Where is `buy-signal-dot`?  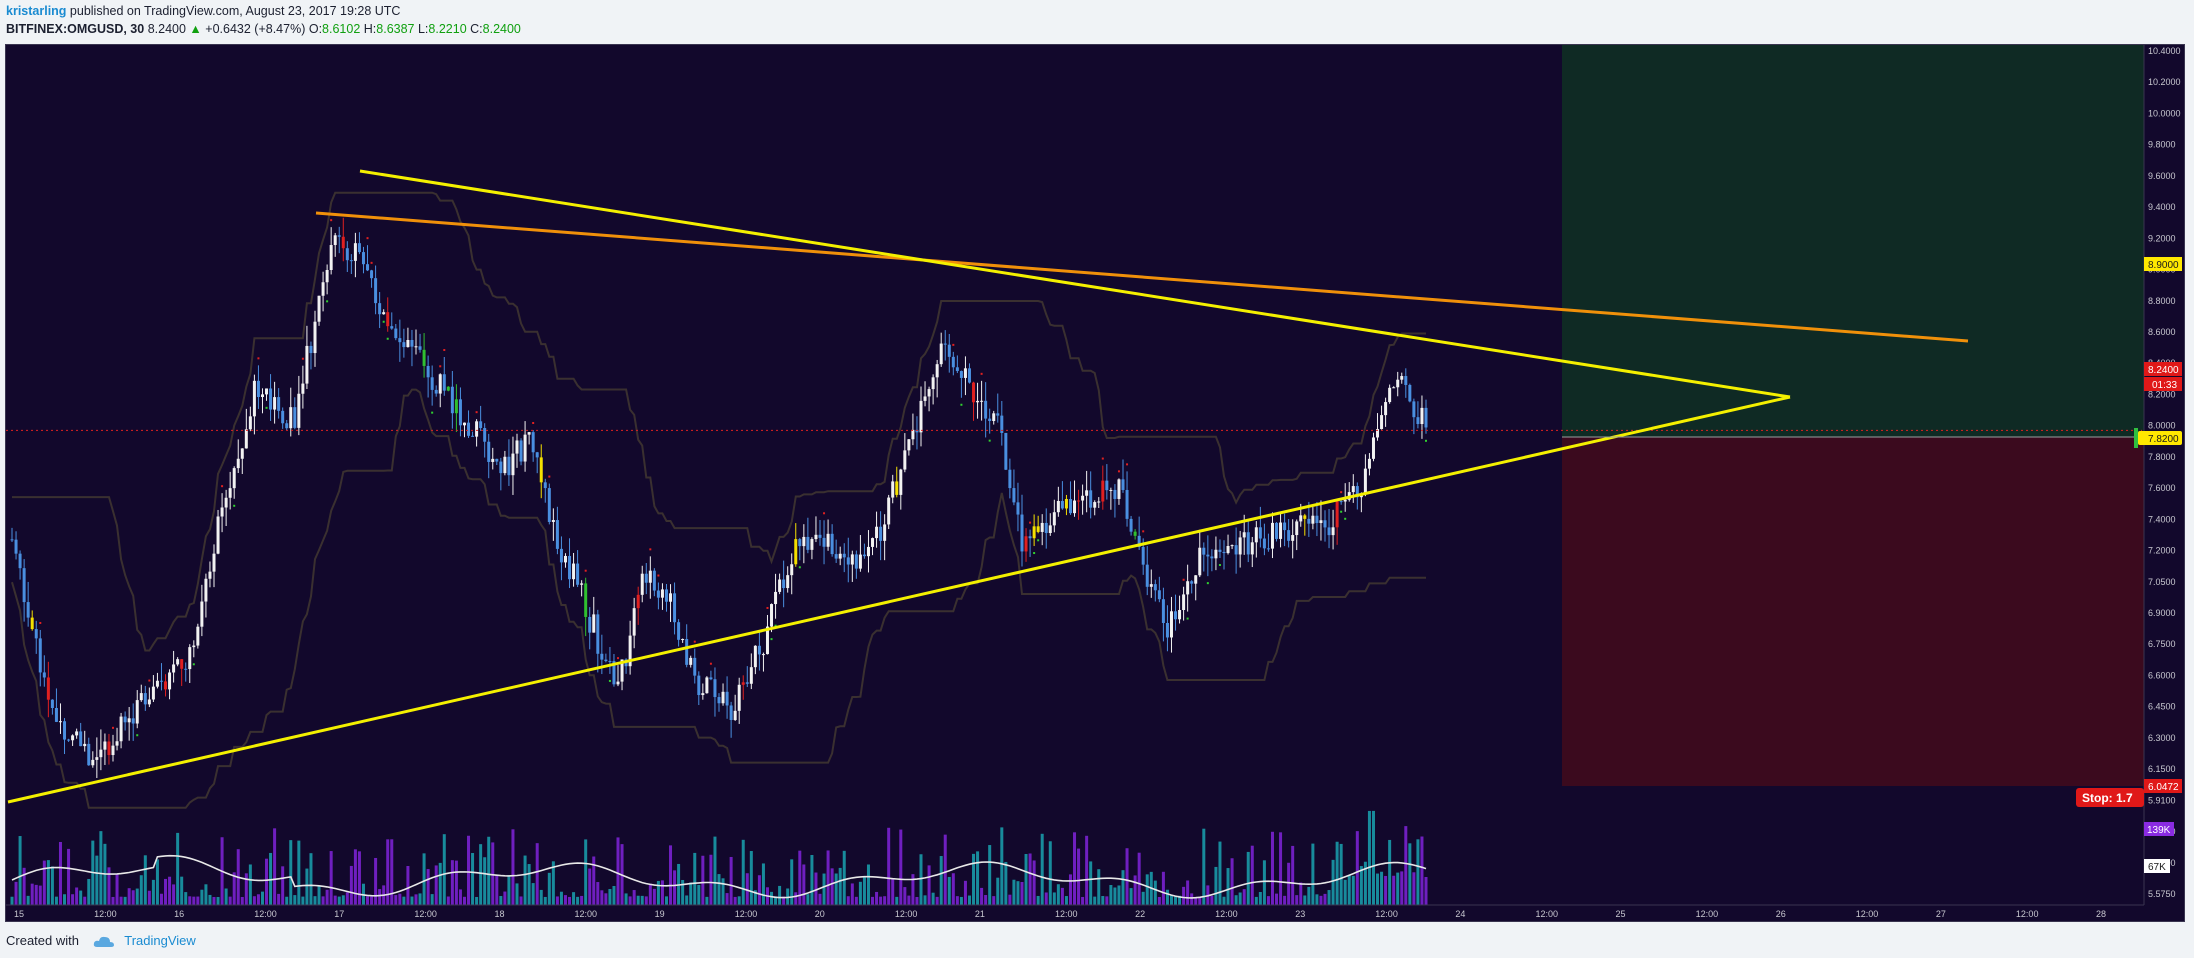 buy-signal-dot is located at coordinates (1219, 565).